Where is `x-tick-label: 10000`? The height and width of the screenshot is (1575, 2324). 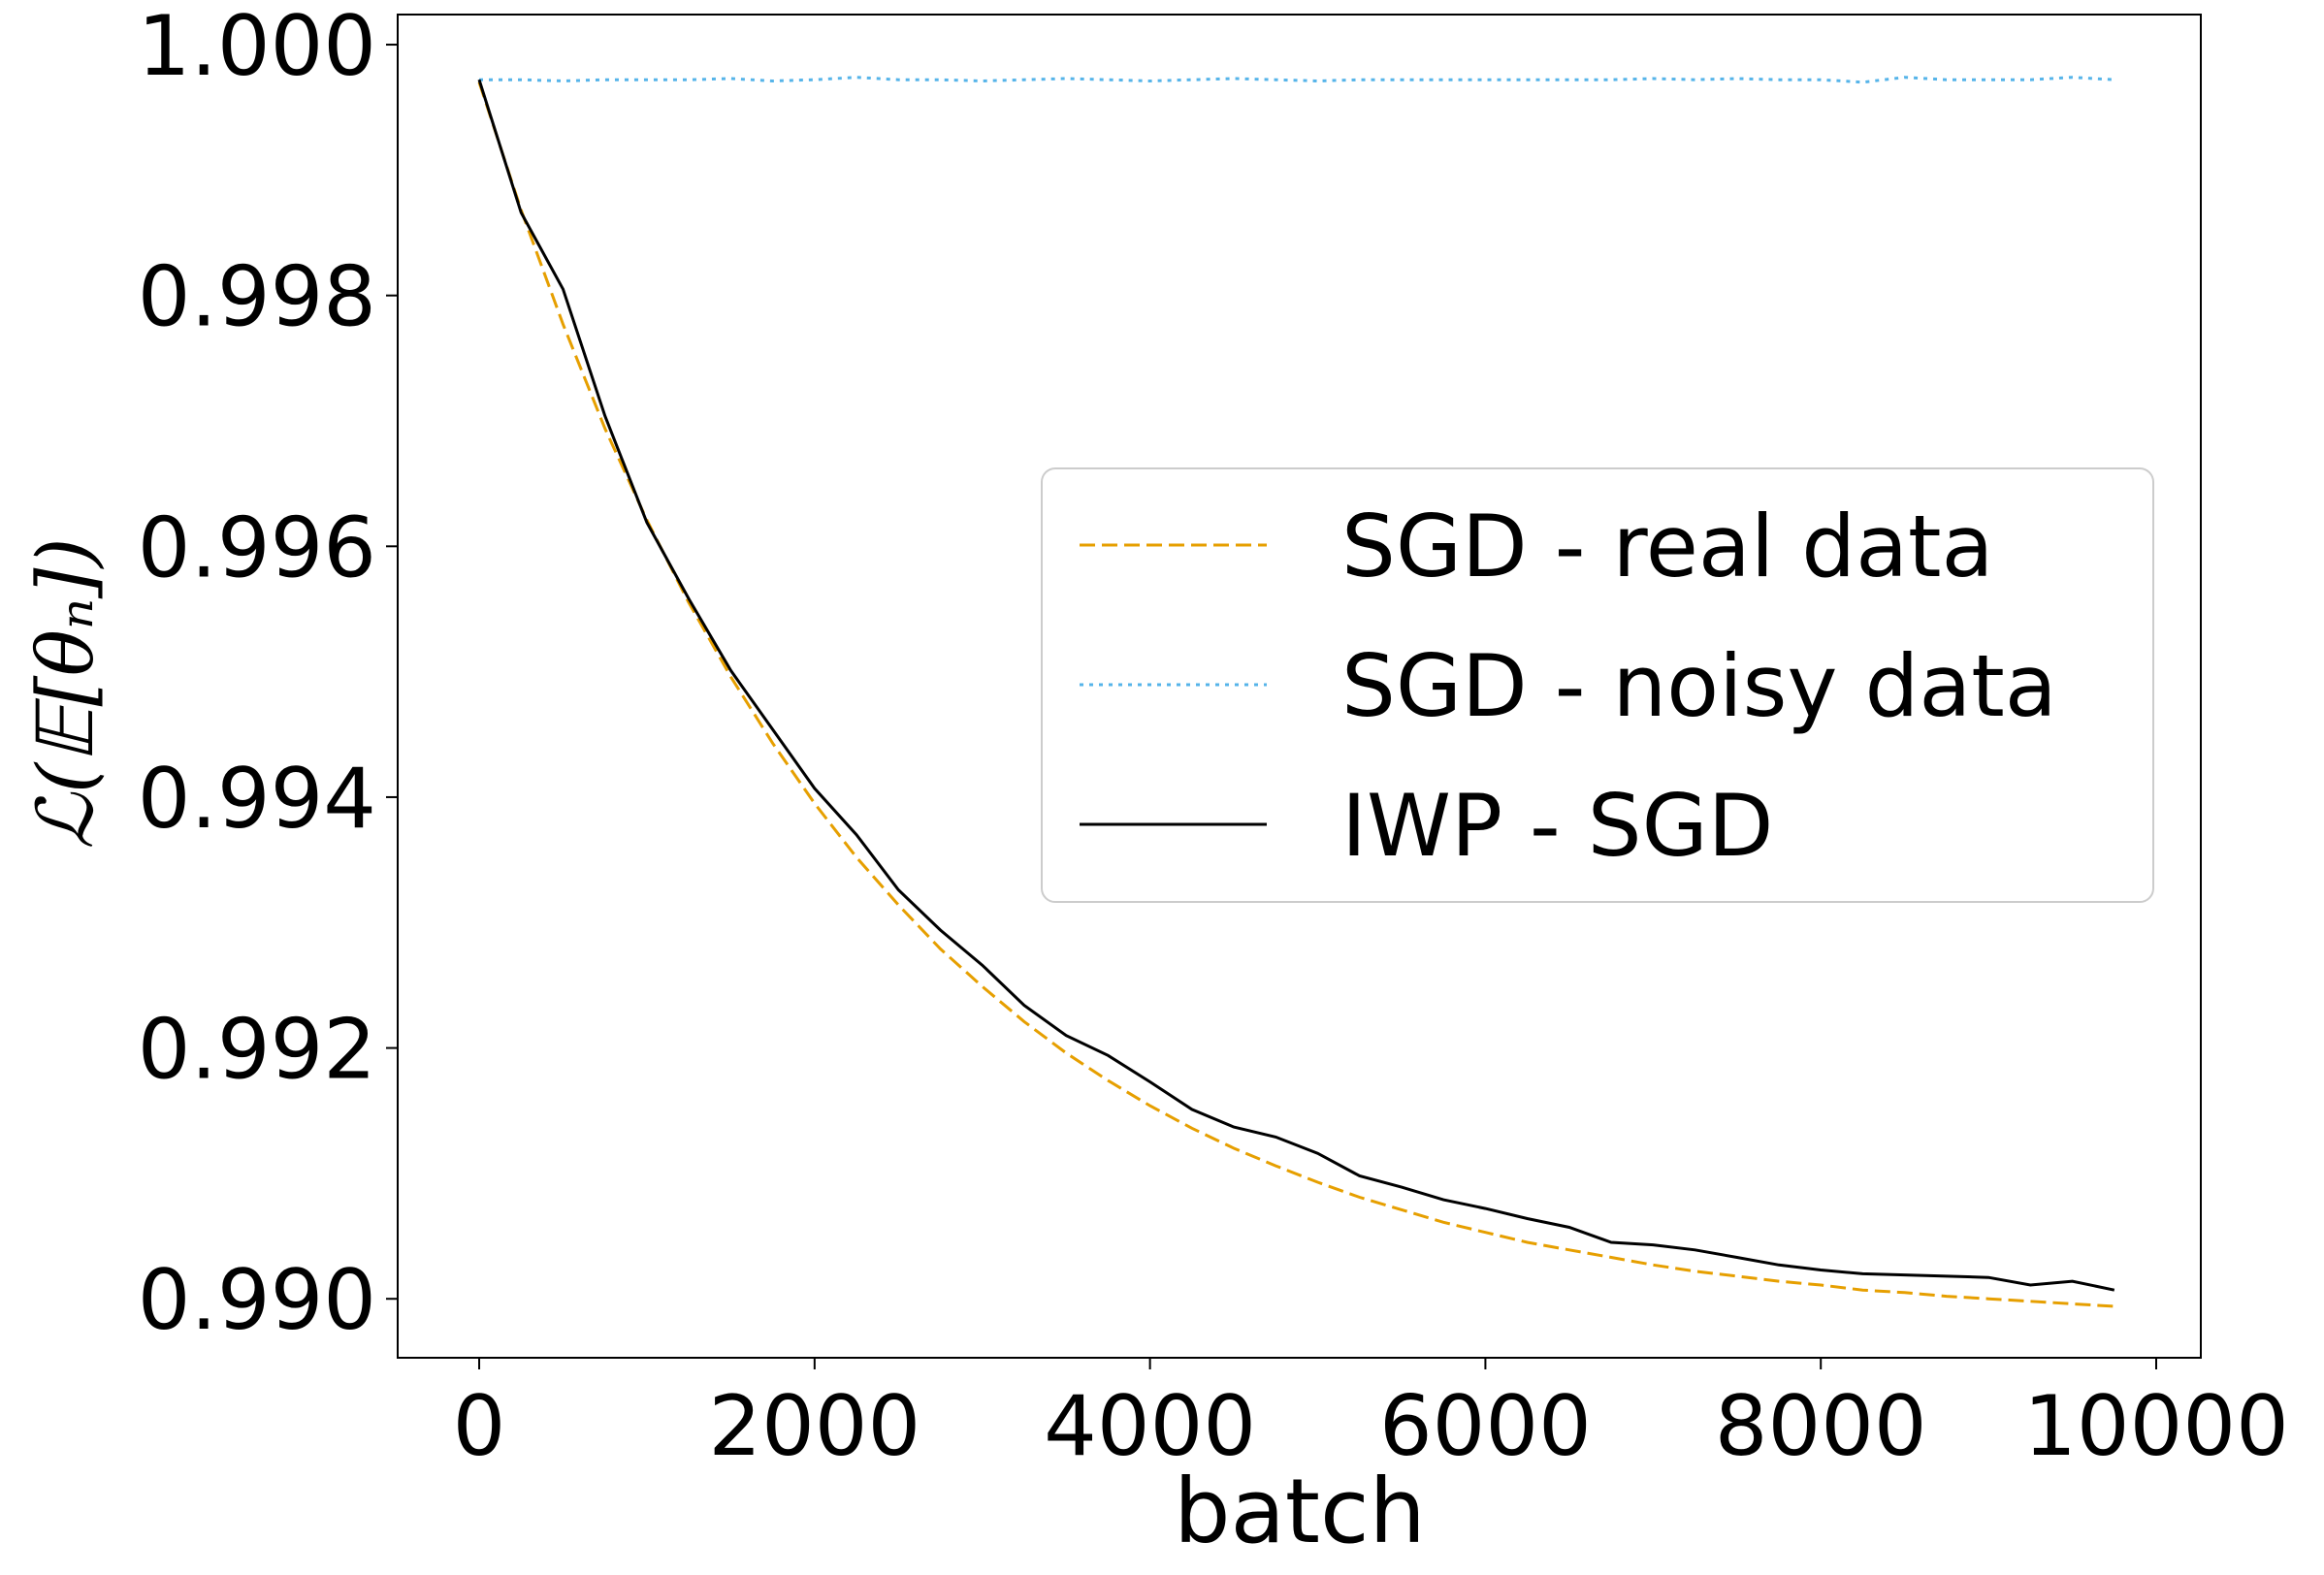
x-tick-label: 10000 is located at coordinates (2156, 1426).